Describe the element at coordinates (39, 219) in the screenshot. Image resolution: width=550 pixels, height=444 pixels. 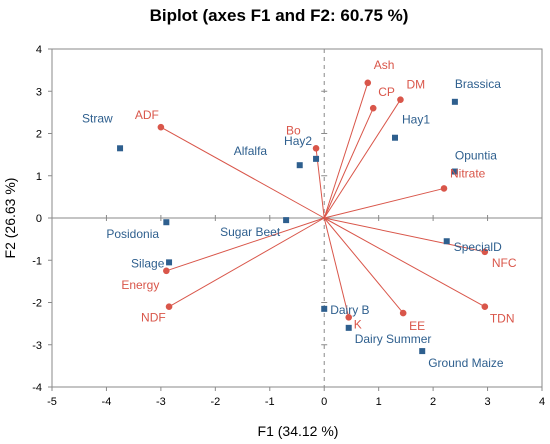
I see `y-tick-label: 0` at that location.